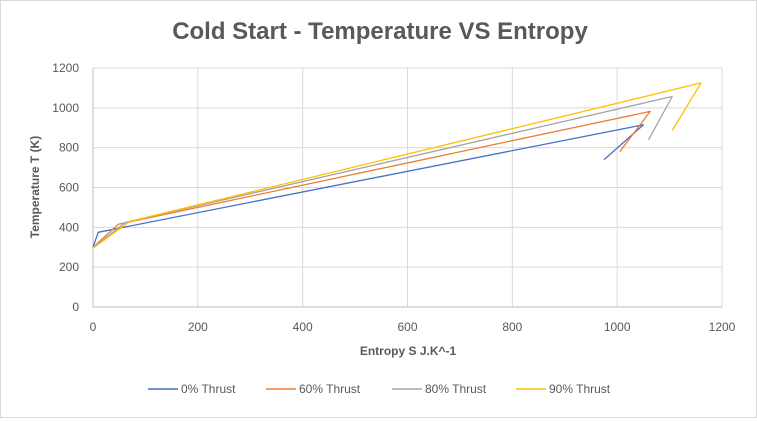  What do you see at coordinates (198, 327) in the screenshot?
I see `x-tick-label: 200` at bounding box center [198, 327].